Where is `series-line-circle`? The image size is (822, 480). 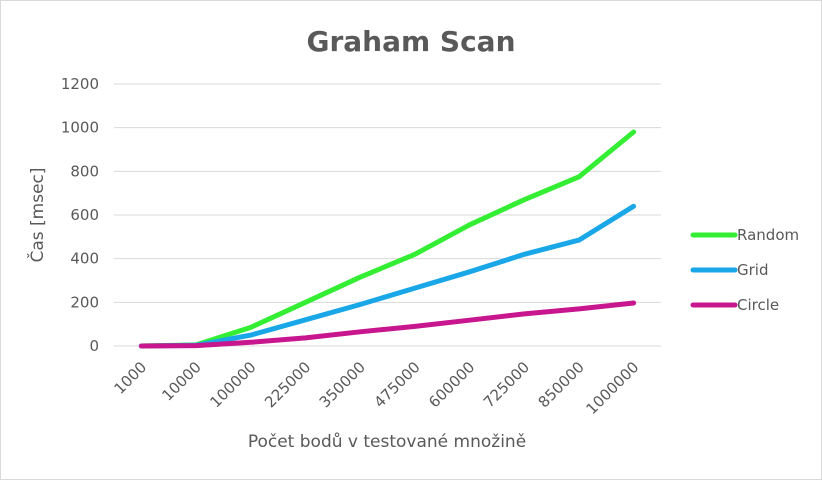 series-line-circle is located at coordinates (387, 324).